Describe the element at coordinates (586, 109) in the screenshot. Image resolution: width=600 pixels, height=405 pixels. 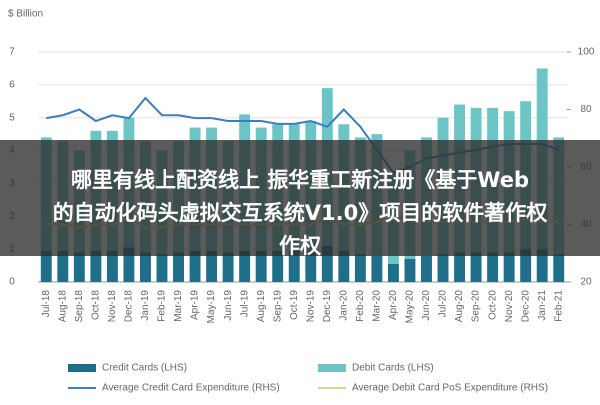
I see `y2-tick-label: 80` at that location.